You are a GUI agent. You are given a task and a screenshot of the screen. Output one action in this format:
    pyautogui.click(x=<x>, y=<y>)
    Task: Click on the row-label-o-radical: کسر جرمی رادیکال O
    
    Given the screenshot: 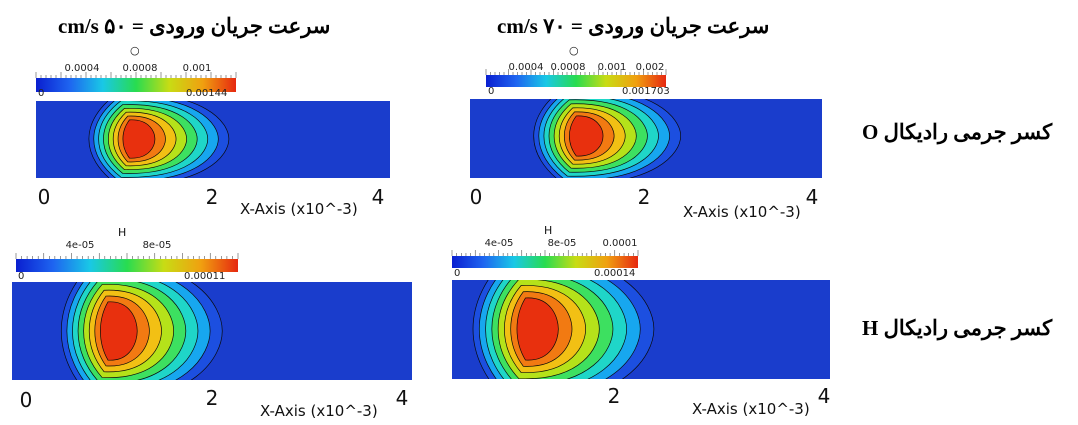 What is the action you would take?
    pyautogui.click(x=957, y=132)
    